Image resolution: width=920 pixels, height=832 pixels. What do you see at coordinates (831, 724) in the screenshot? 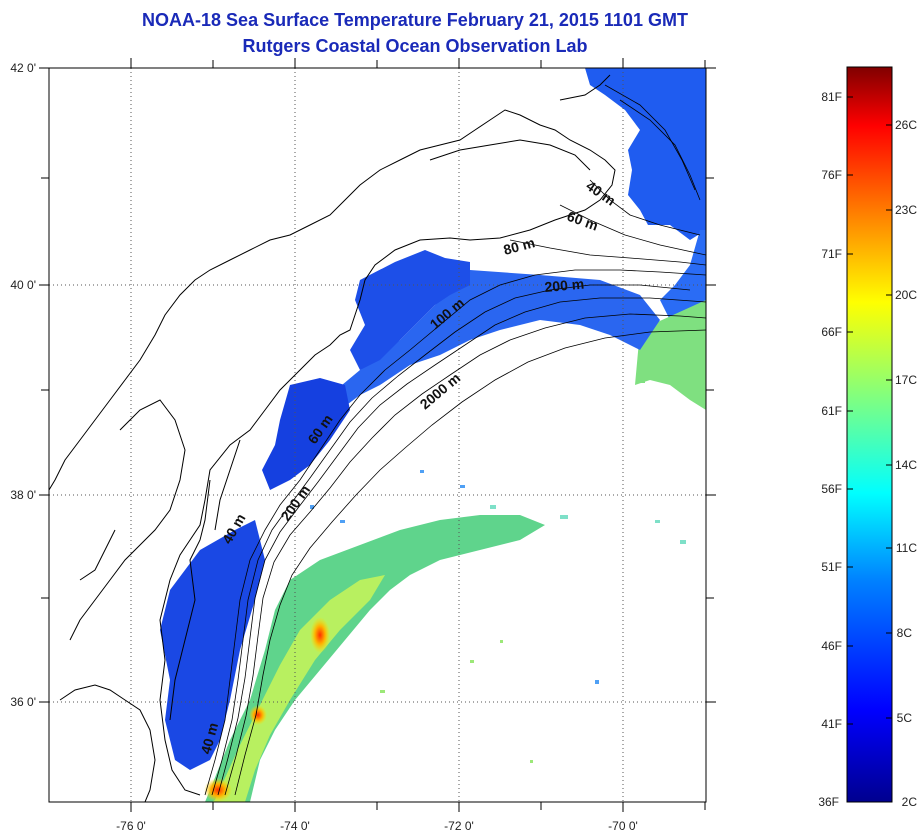
I see `colorbar-label-41f: 41F` at bounding box center [831, 724].